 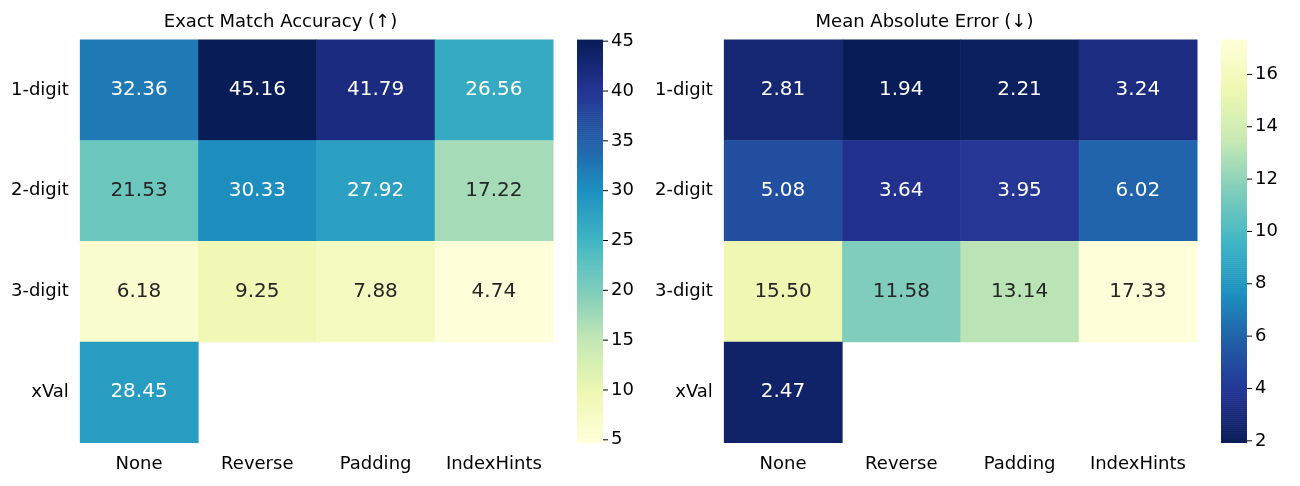 I want to click on color-bar-label: 15, so click(x=622, y=338).